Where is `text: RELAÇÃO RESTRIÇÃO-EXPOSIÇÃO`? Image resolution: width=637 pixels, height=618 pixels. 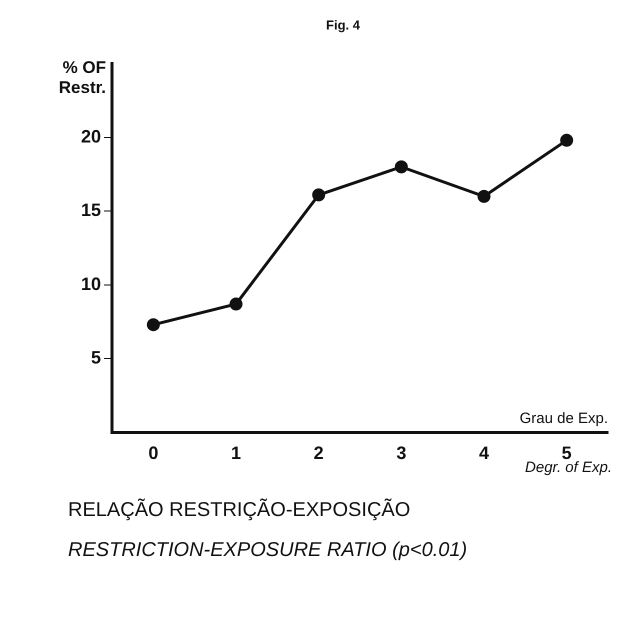
text: RELAÇÃO RESTRIÇÃO-EXPOSIÇÃO is located at coordinates (239, 509).